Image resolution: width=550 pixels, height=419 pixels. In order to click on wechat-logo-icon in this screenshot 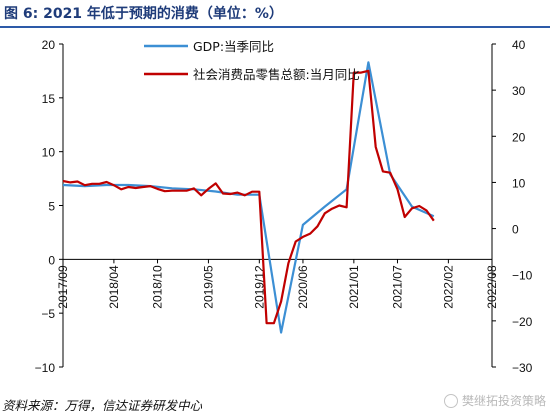, I will do `click(450, 400)`.